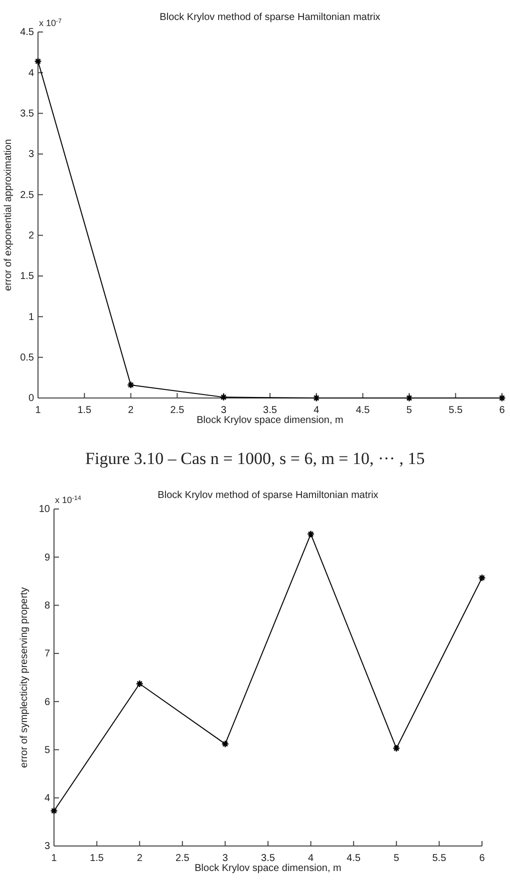 The image size is (510, 889). Describe the element at coordinates (44, 510) in the screenshot. I see `y-tick-label: 10` at that location.